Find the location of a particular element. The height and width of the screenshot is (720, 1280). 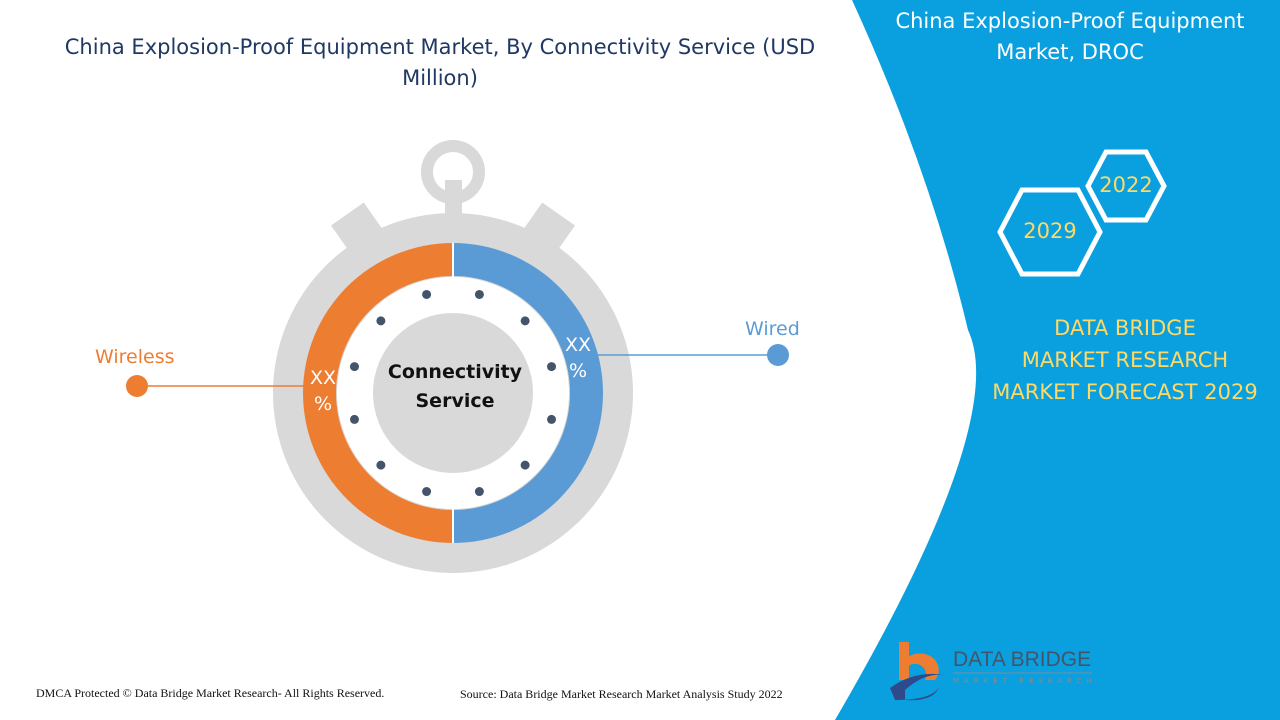

tick-dots is located at coordinates (453, 393).